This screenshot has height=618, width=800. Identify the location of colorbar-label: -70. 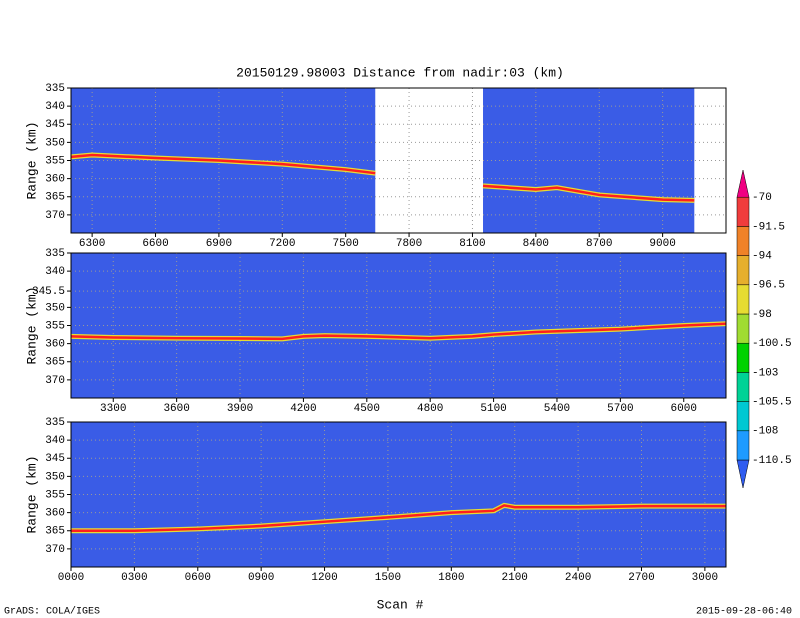
(762, 198).